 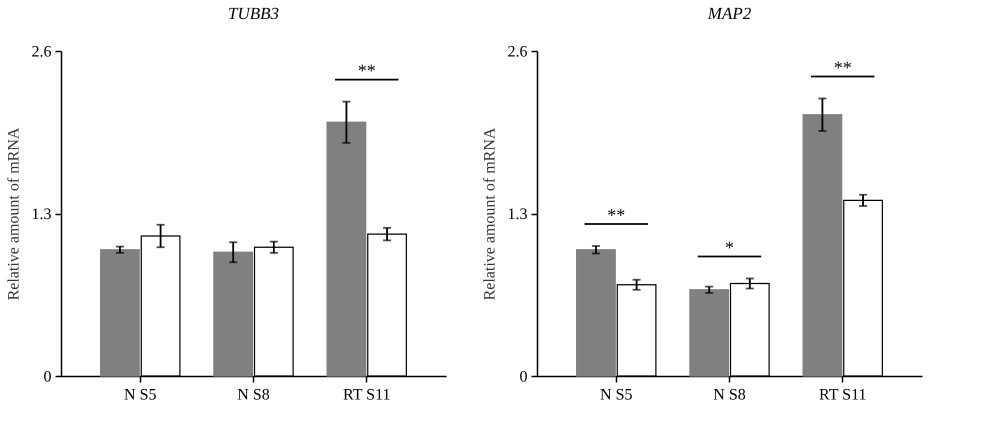 What do you see at coordinates (729, 248) in the screenshot?
I see `annotation: *` at bounding box center [729, 248].